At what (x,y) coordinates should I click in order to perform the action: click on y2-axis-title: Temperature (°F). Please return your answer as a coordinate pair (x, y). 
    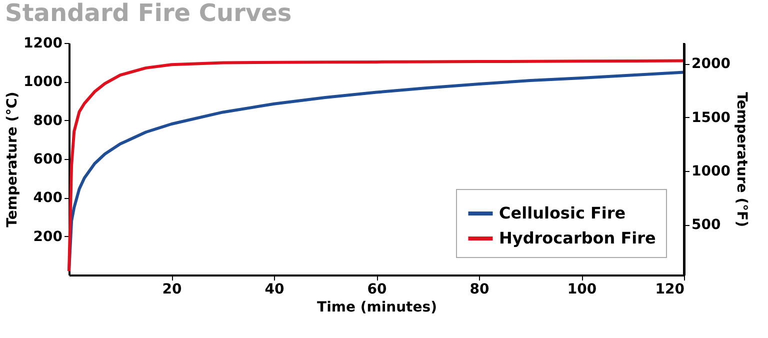
    Looking at the image, I should click on (741, 159).